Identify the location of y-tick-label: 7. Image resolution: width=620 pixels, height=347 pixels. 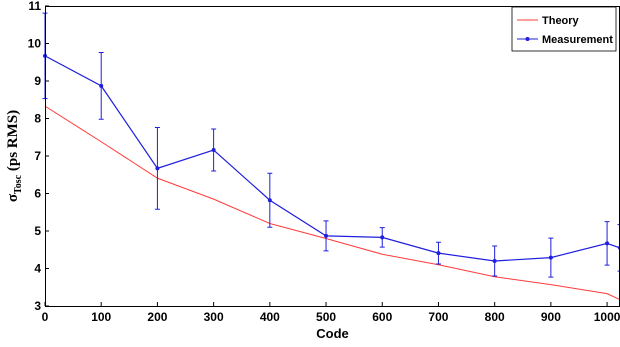
(37, 156).